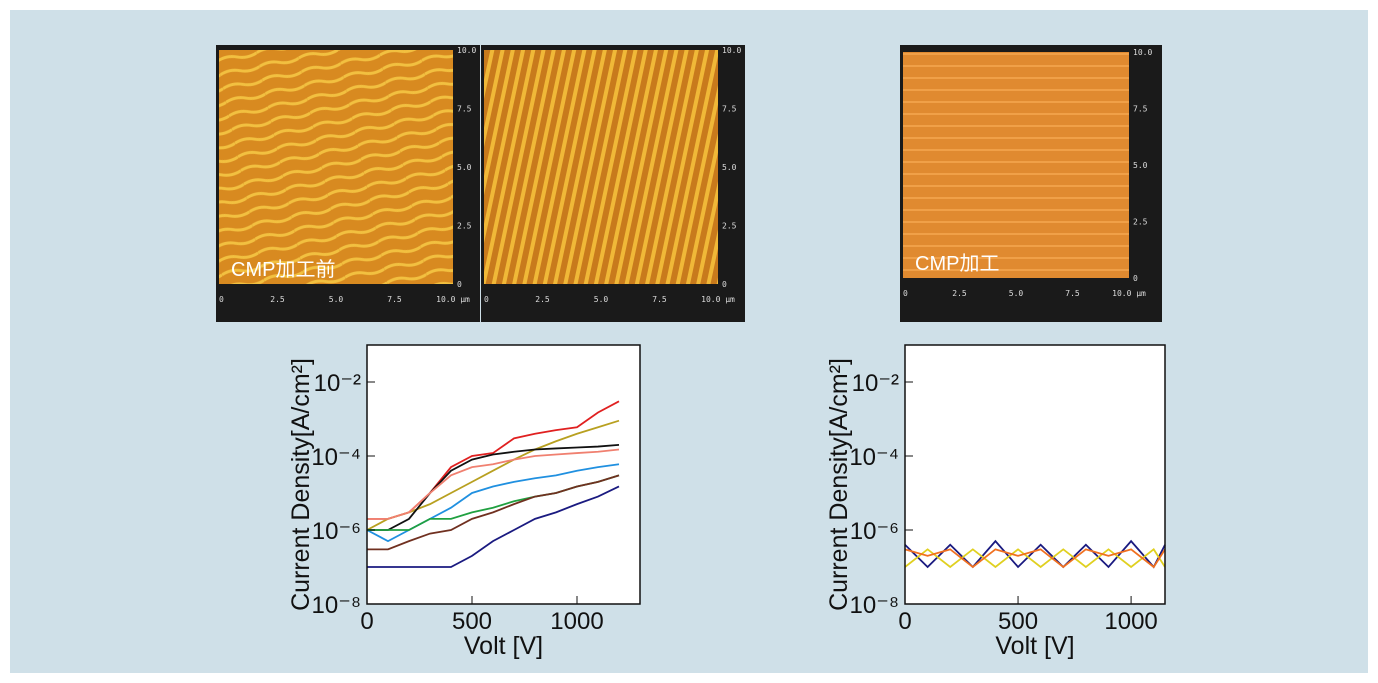  I want to click on afm-label: CMP加工前, so click(283, 269).